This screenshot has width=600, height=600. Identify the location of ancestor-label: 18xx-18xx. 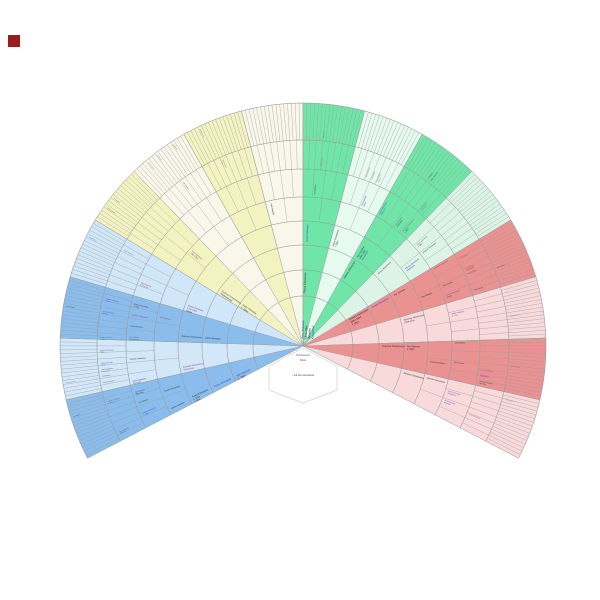
(137, 383).